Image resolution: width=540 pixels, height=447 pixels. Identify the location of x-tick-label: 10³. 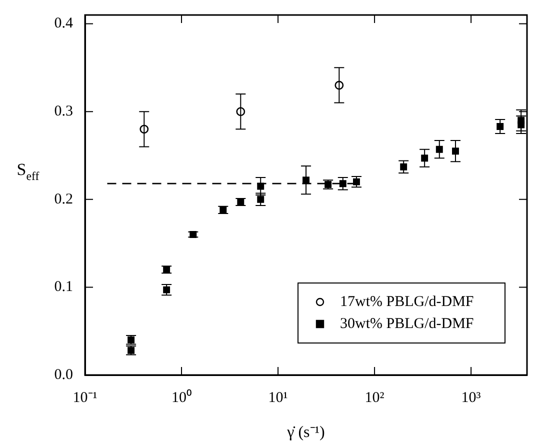
(471, 398).